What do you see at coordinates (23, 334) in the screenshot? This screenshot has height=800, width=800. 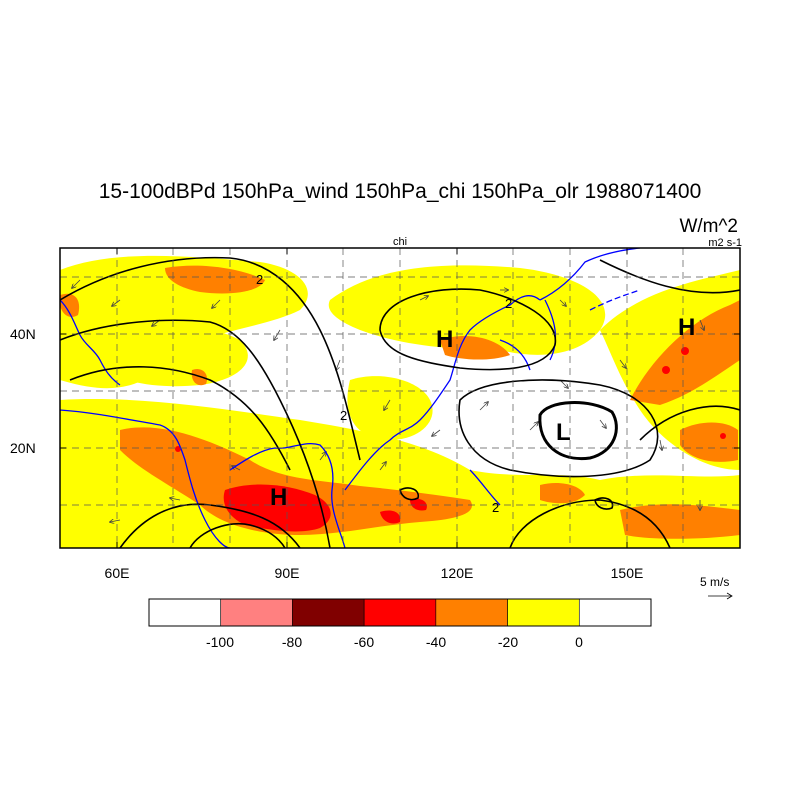 I see `lat-label: 40N` at bounding box center [23, 334].